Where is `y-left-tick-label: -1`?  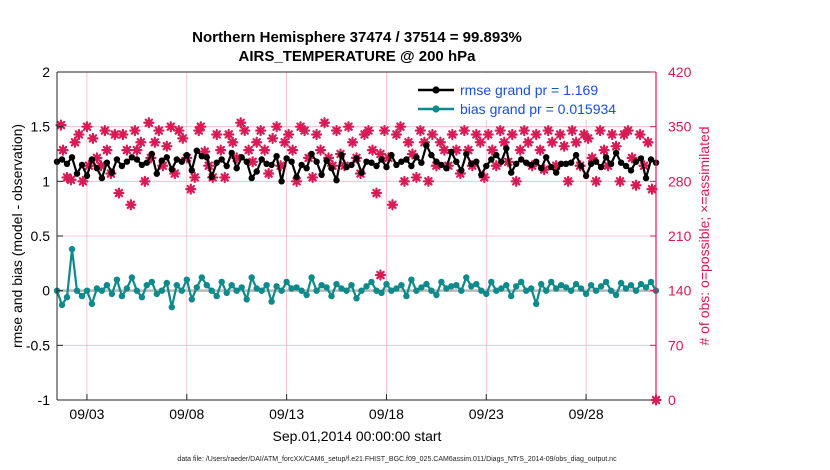
y-left-tick-label: -1 is located at coordinates (44, 400).